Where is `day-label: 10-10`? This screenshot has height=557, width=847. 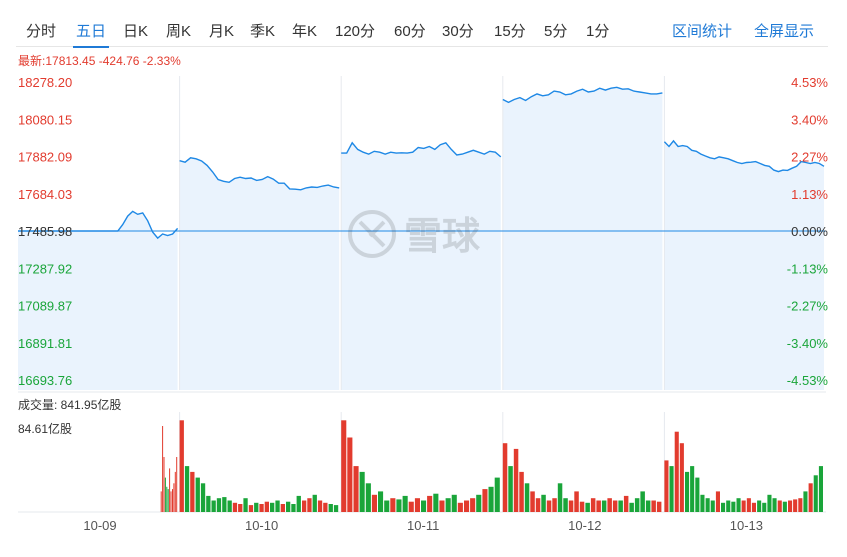
day-label: 10-10 is located at coordinates (261, 525).